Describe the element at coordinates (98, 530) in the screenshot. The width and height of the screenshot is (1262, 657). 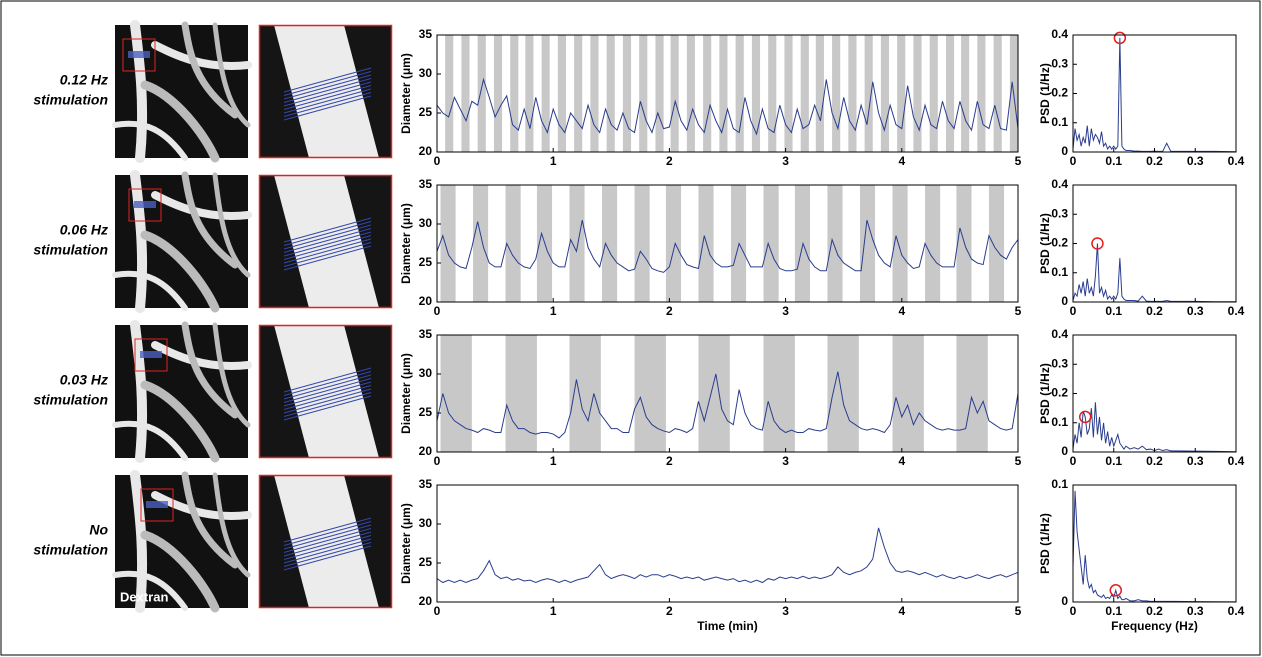
I see `row-label: No` at that location.